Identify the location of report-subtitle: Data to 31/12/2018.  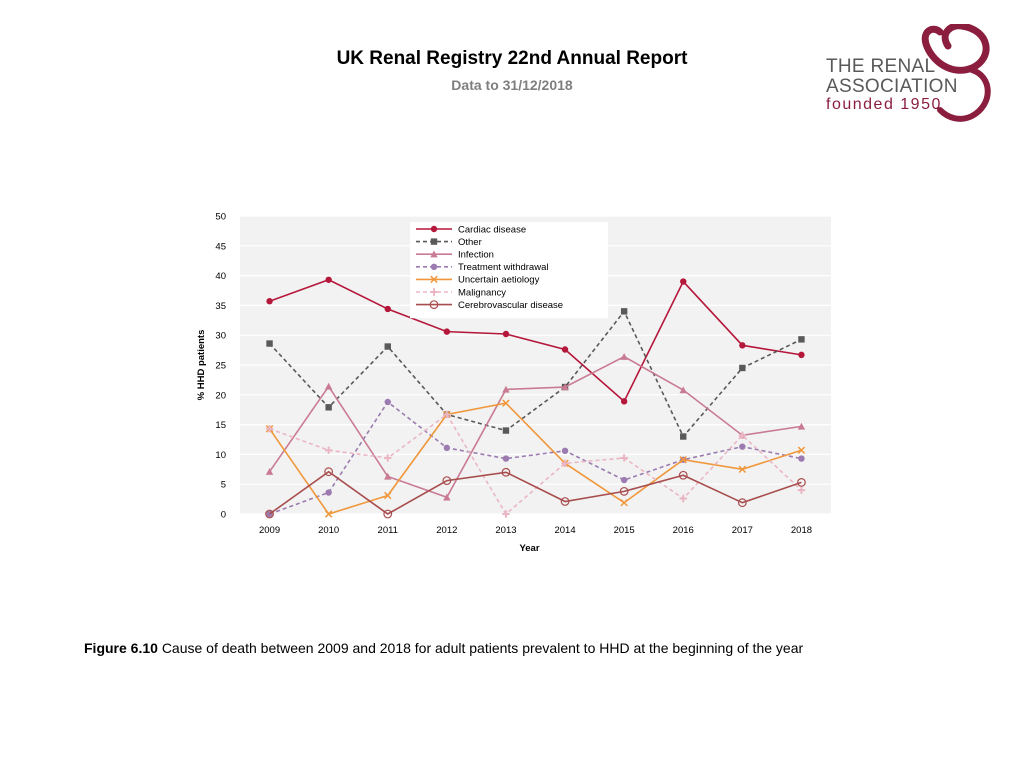
(512, 85).